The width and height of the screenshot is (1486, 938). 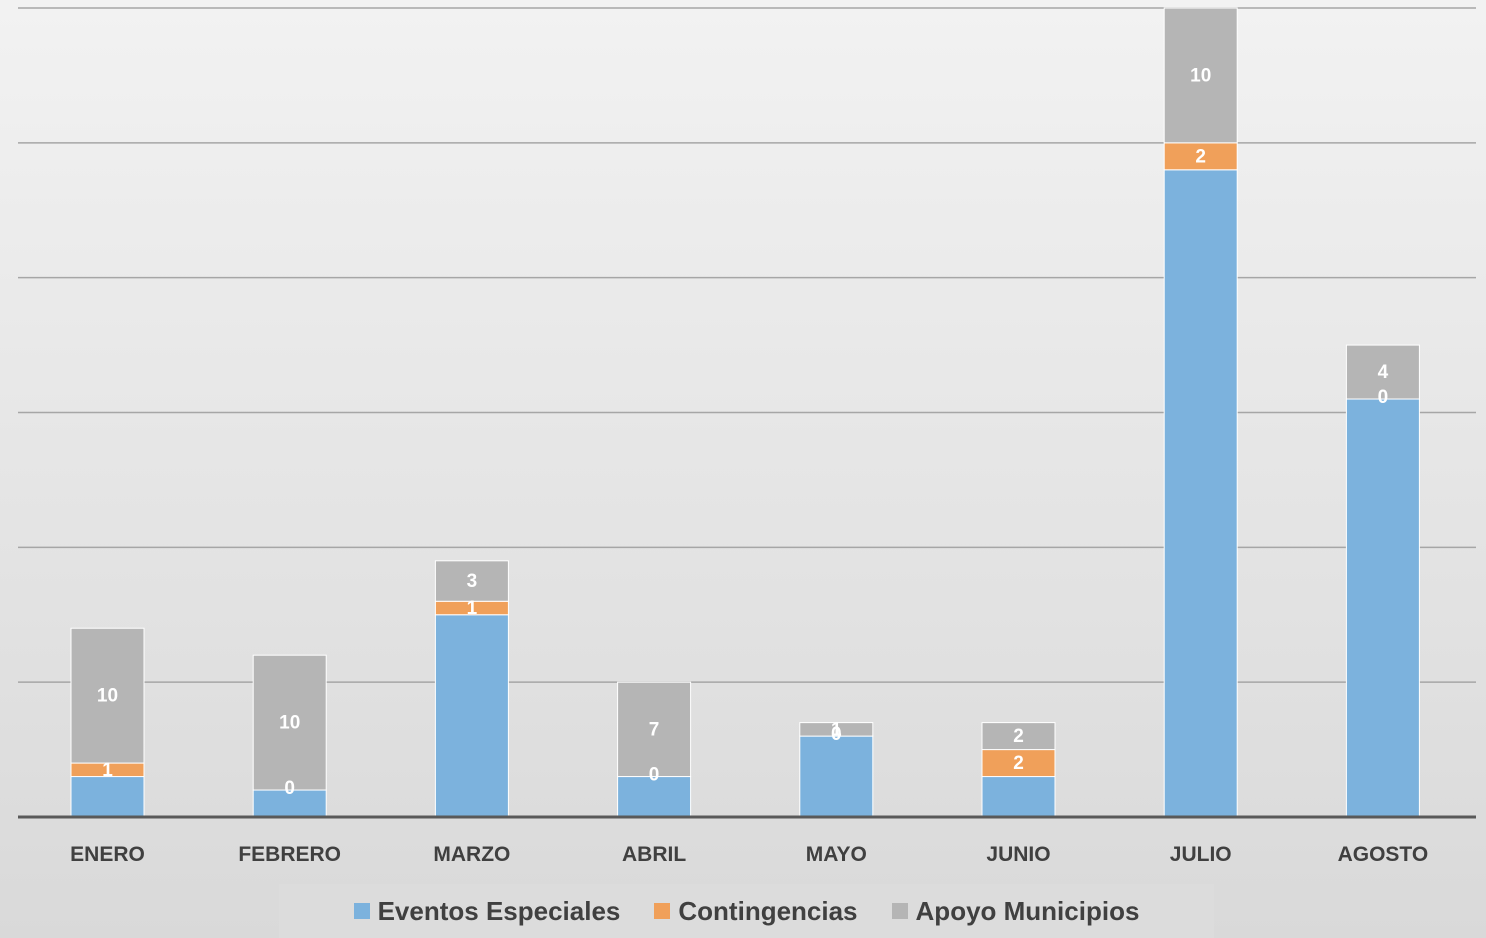 I want to click on x-tick-label: AGOSTO, so click(x=1383, y=854).